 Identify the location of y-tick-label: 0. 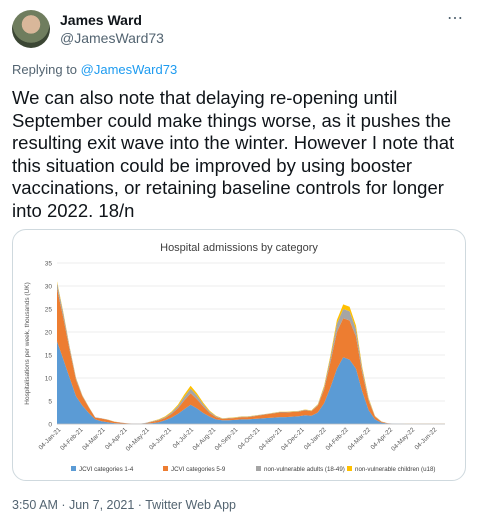
(50, 425).